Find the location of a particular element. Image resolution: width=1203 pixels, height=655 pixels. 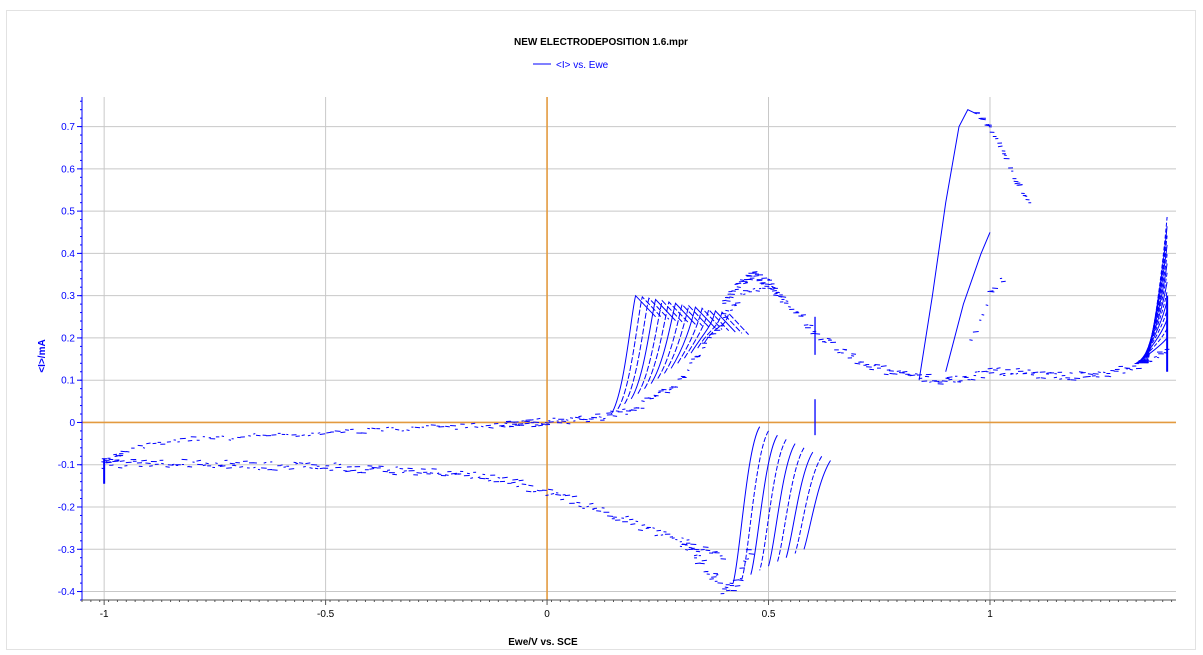

y-tick-label: 0.4 is located at coordinates (68, 254).